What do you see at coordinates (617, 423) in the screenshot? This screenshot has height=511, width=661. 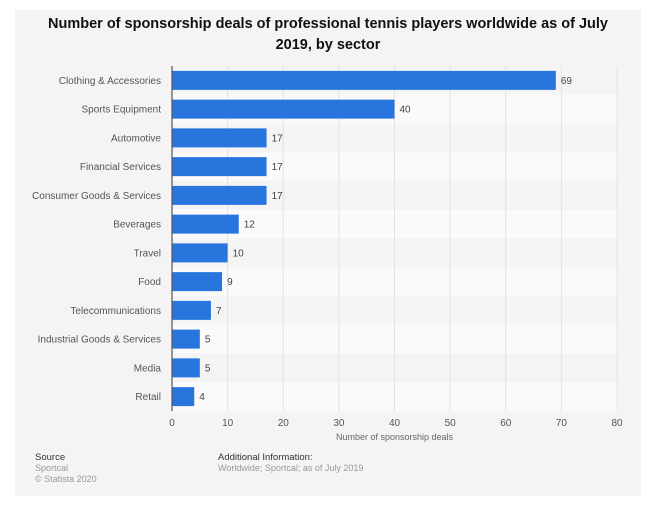 I see `x-tick-label: 80` at bounding box center [617, 423].